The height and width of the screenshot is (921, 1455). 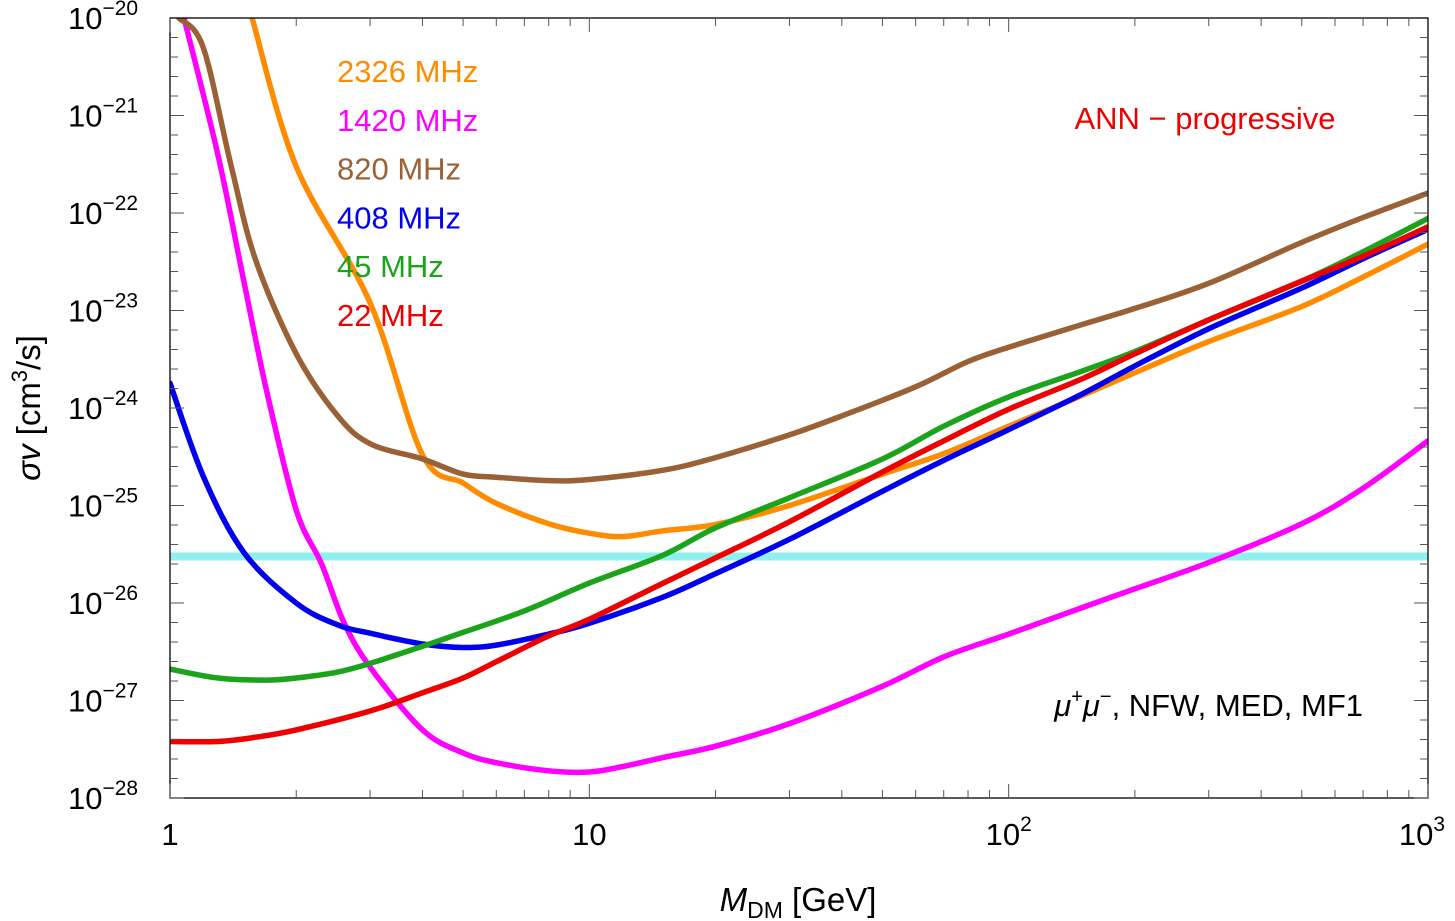 What do you see at coordinates (589, 834) in the screenshot?
I see `x-tick-label: 10` at bounding box center [589, 834].